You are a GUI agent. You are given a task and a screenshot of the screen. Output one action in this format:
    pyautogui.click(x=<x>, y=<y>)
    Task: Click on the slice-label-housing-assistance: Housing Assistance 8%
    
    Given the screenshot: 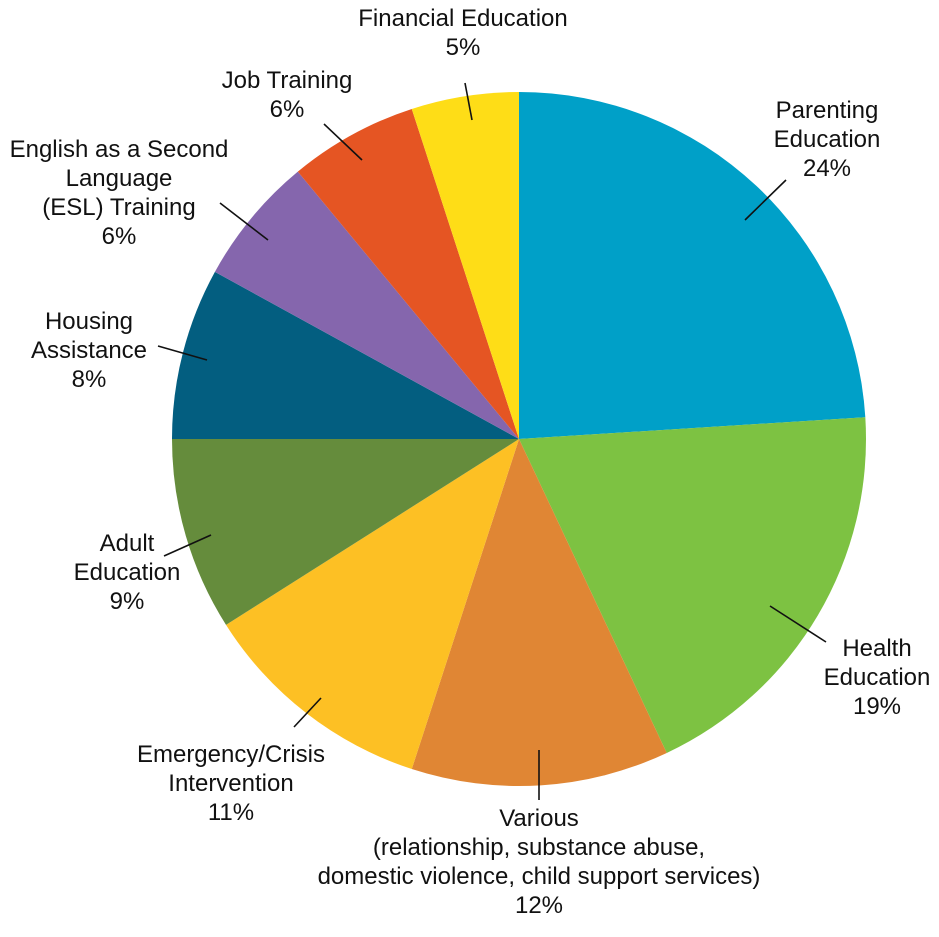 What is the action you would take?
    pyautogui.click(x=89, y=350)
    